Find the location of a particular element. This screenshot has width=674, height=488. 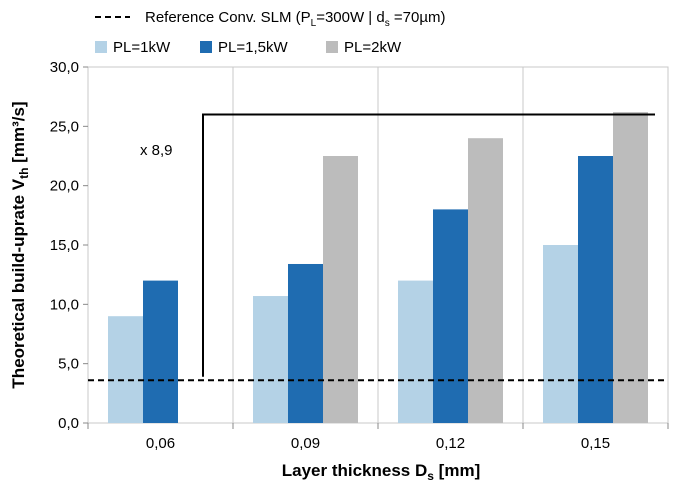

legend-label: PL=1kW is located at coordinates (142, 47).